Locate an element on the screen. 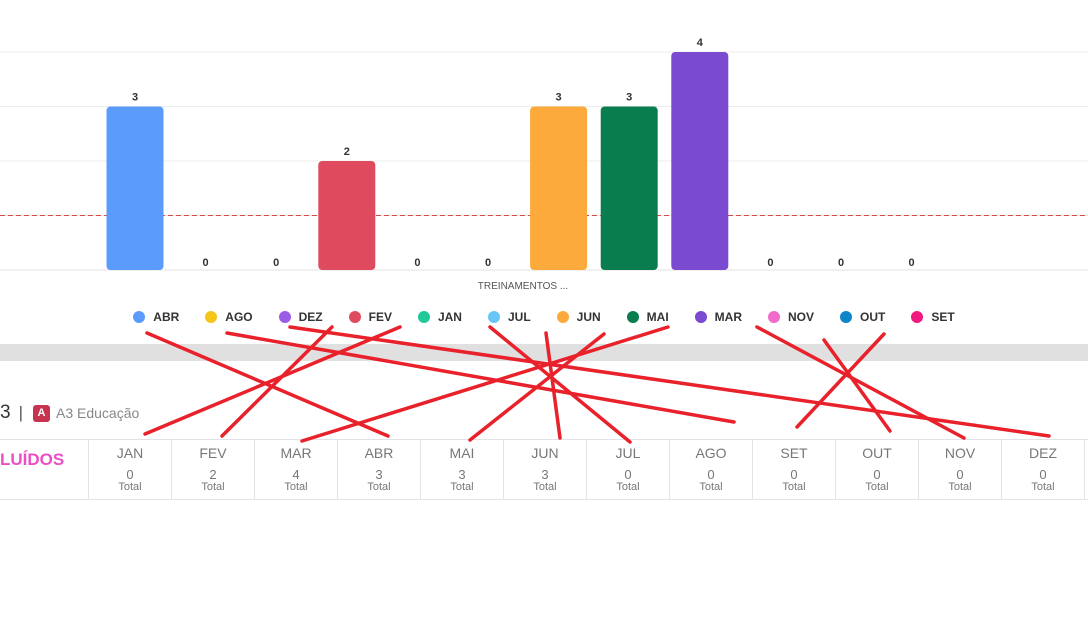  month-cell-nov: NOV 0 Total is located at coordinates (959, 469).